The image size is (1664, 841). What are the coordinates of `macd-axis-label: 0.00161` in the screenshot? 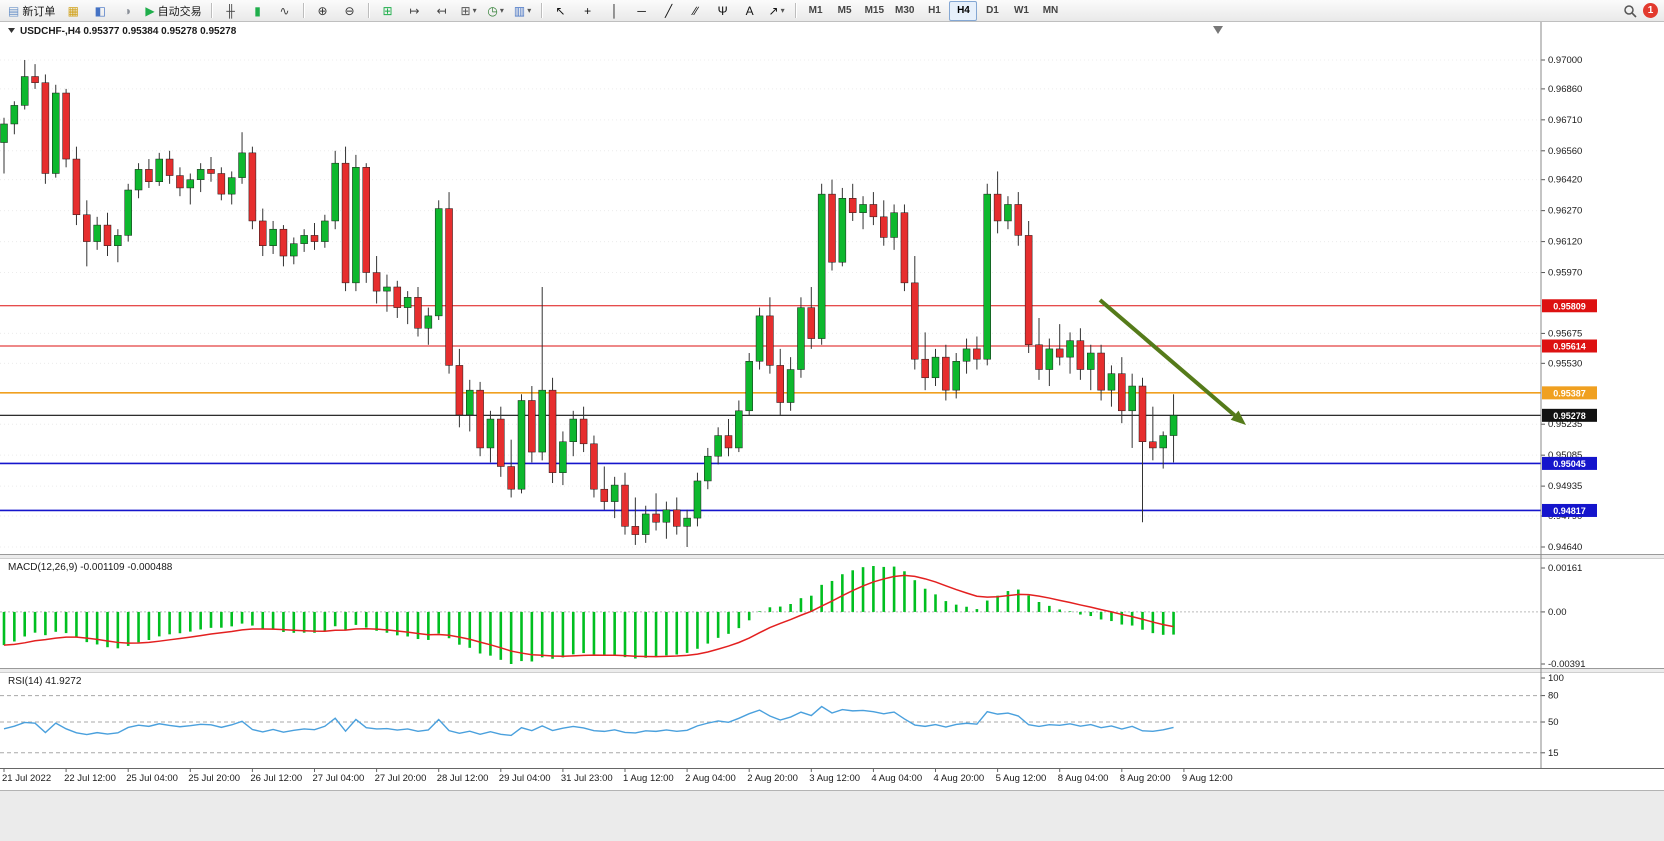 It's located at (1565, 568).